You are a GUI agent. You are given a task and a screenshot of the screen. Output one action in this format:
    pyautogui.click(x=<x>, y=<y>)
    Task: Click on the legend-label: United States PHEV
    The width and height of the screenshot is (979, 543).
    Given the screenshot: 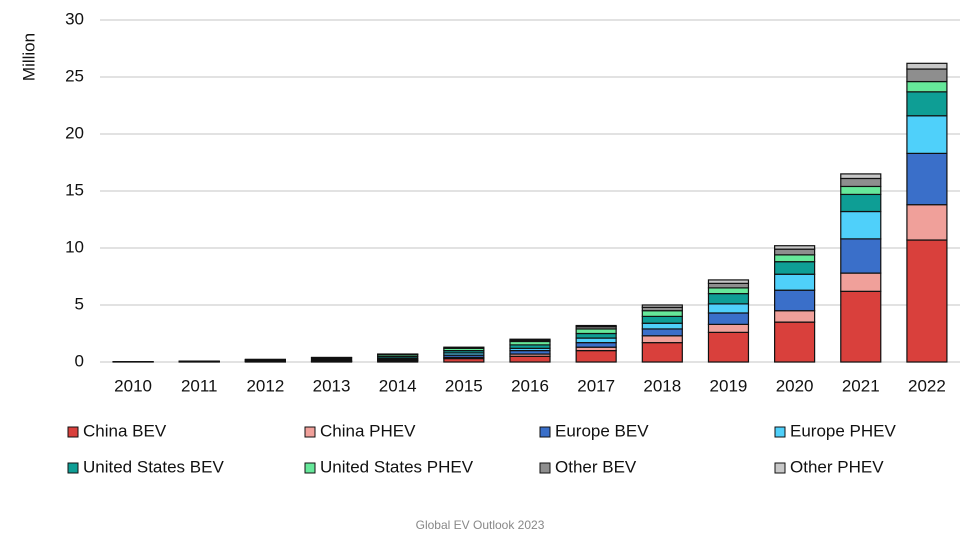 What is the action you would take?
    pyautogui.click(x=397, y=466)
    